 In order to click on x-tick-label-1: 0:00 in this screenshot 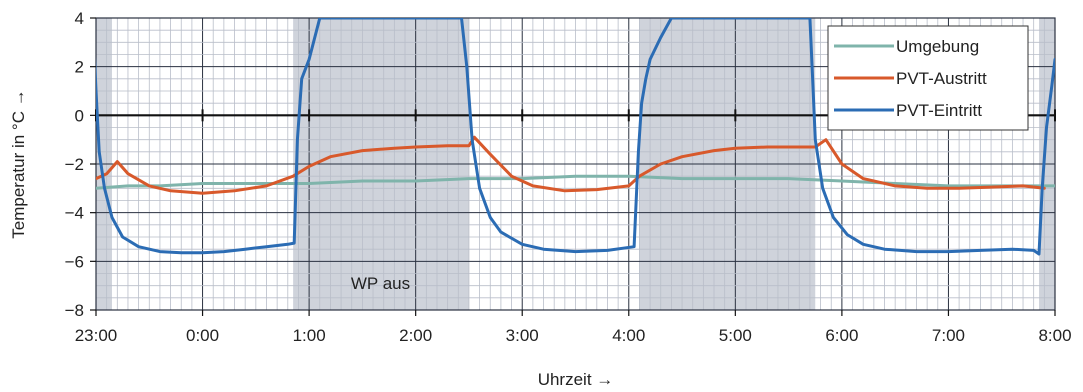, I will do `click(202, 335)`.